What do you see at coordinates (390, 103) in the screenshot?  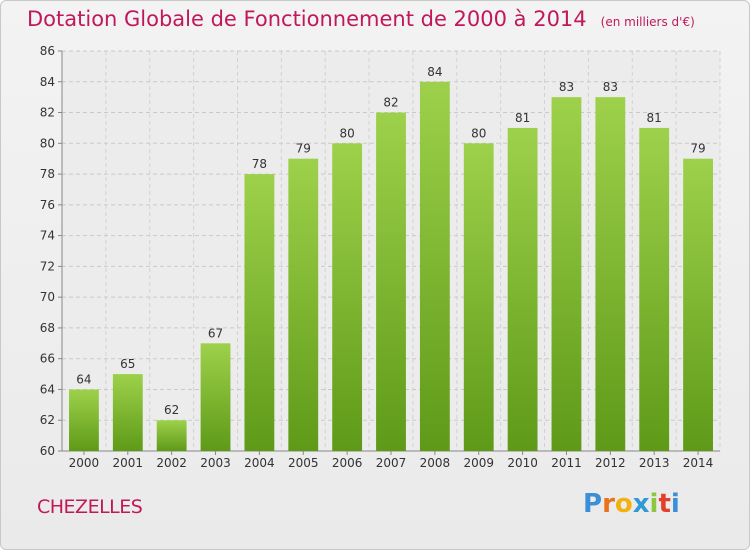 I see `value-label-2007: 82` at bounding box center [390, 103].